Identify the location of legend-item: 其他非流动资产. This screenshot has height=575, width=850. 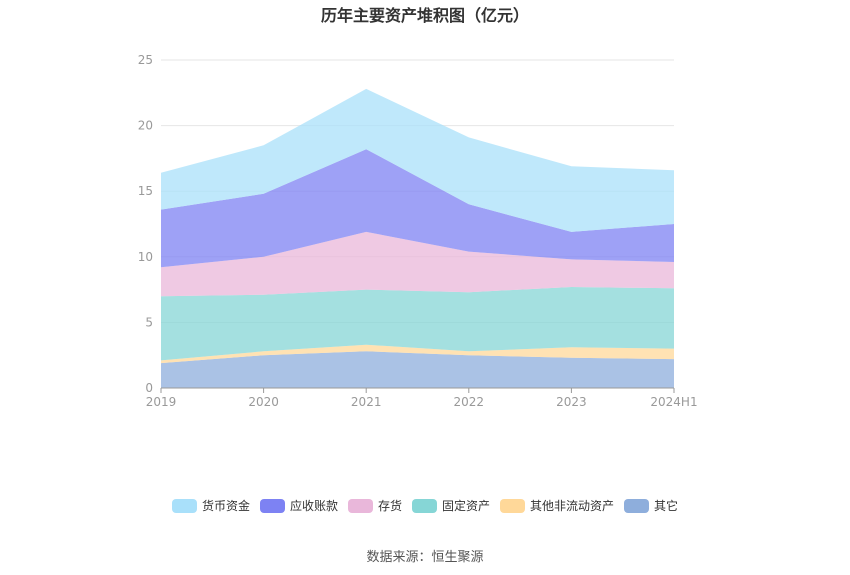
(557, 506).